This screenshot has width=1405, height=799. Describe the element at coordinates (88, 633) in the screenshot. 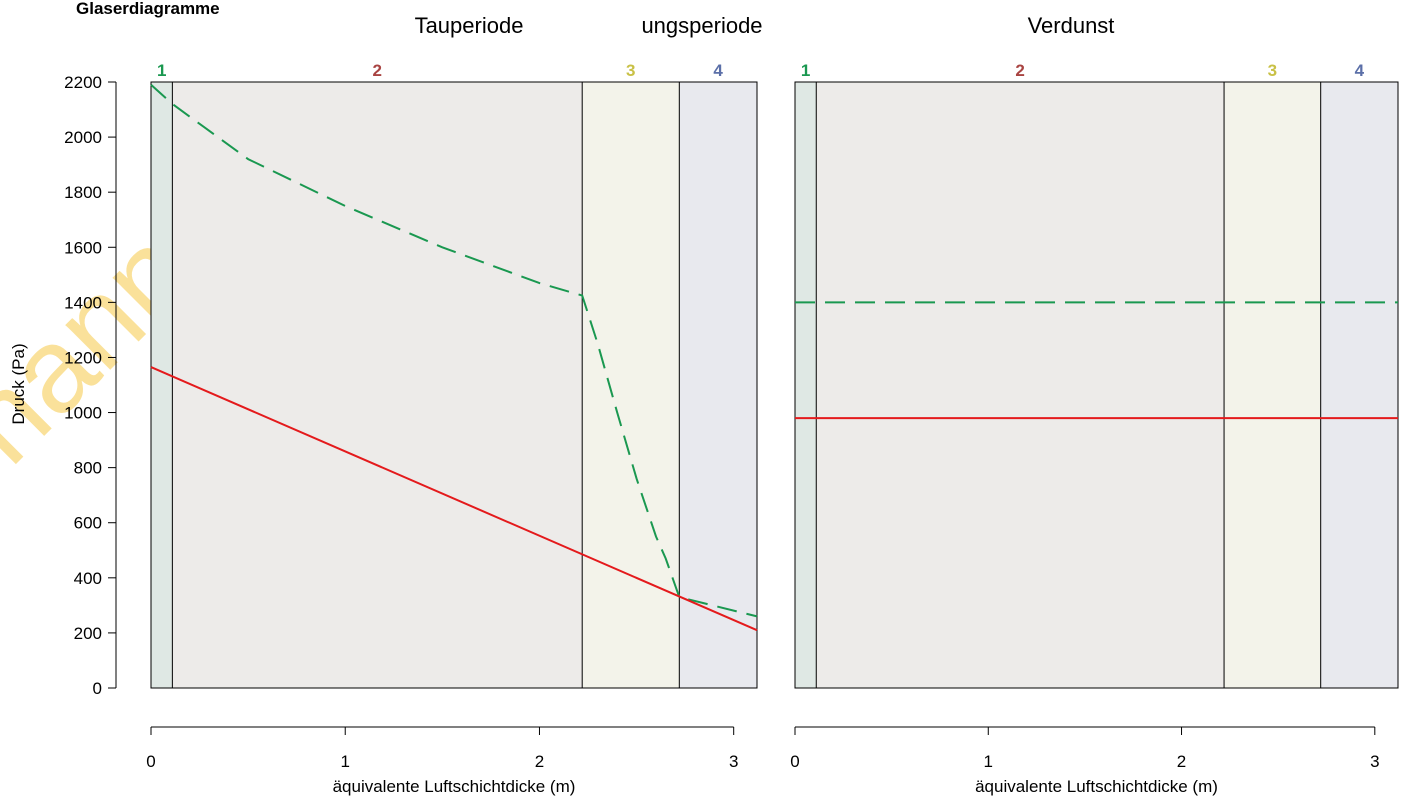

I see `y-tick-label: 200` at that location.